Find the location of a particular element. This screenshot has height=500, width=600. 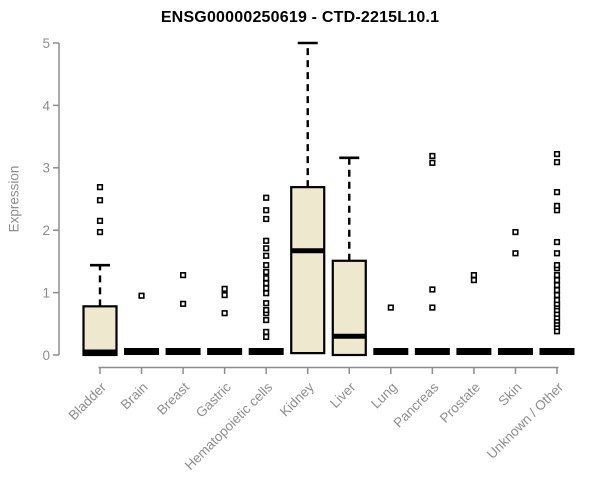

y-tick-label: 5 is located at coordinates (46, 43).